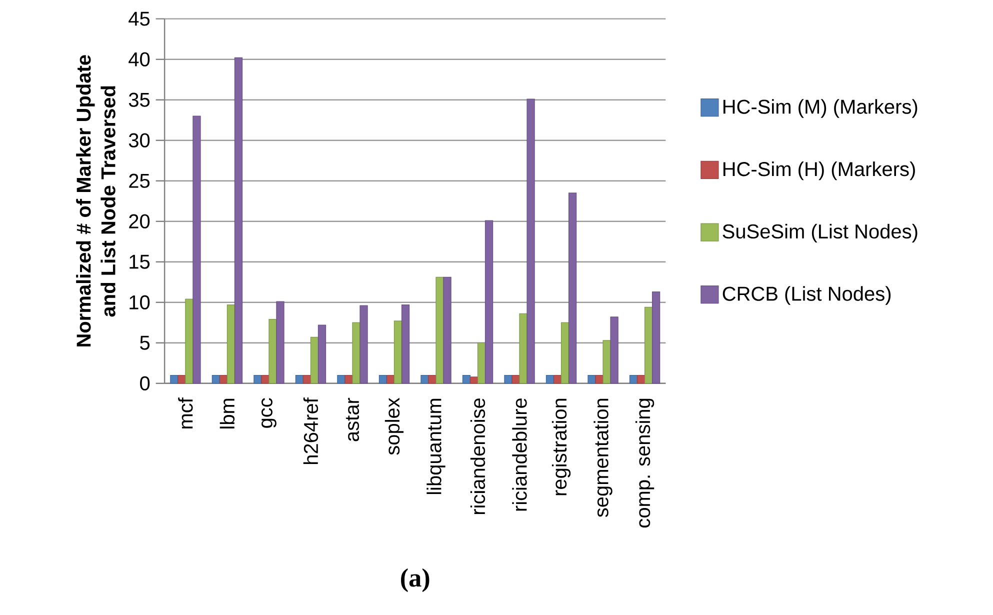 The width and height of the screenshot is (993, 615). I want to click on x-tick-label: gcc, so click(269, 413).